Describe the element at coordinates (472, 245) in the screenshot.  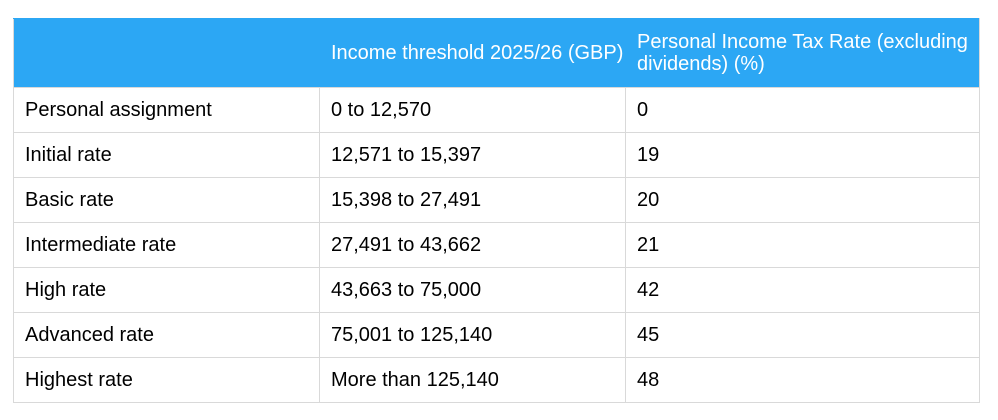
I see `income-threshold-cell: 27,491 to 43,662` at that location.